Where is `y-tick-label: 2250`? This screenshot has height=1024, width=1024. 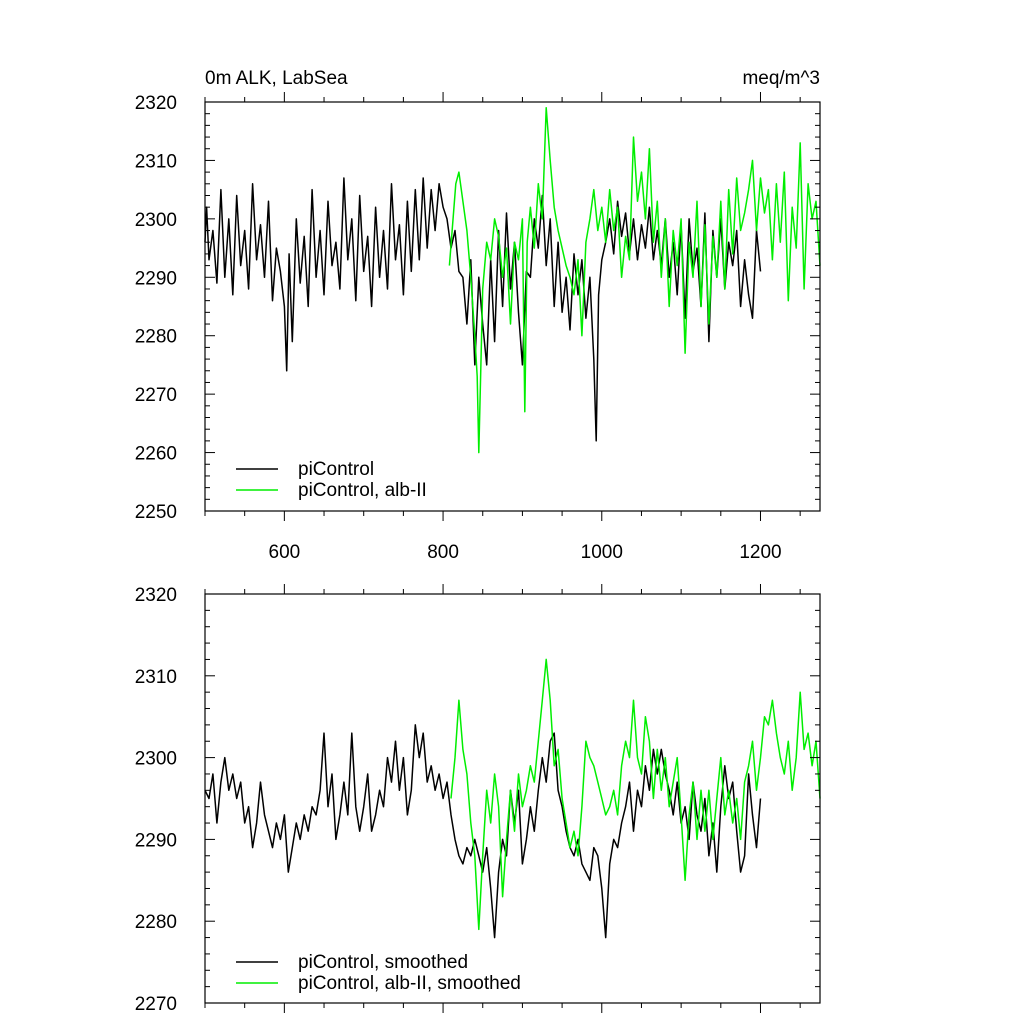 y-tick-label: 2250 is located at coordinates (156, 512).